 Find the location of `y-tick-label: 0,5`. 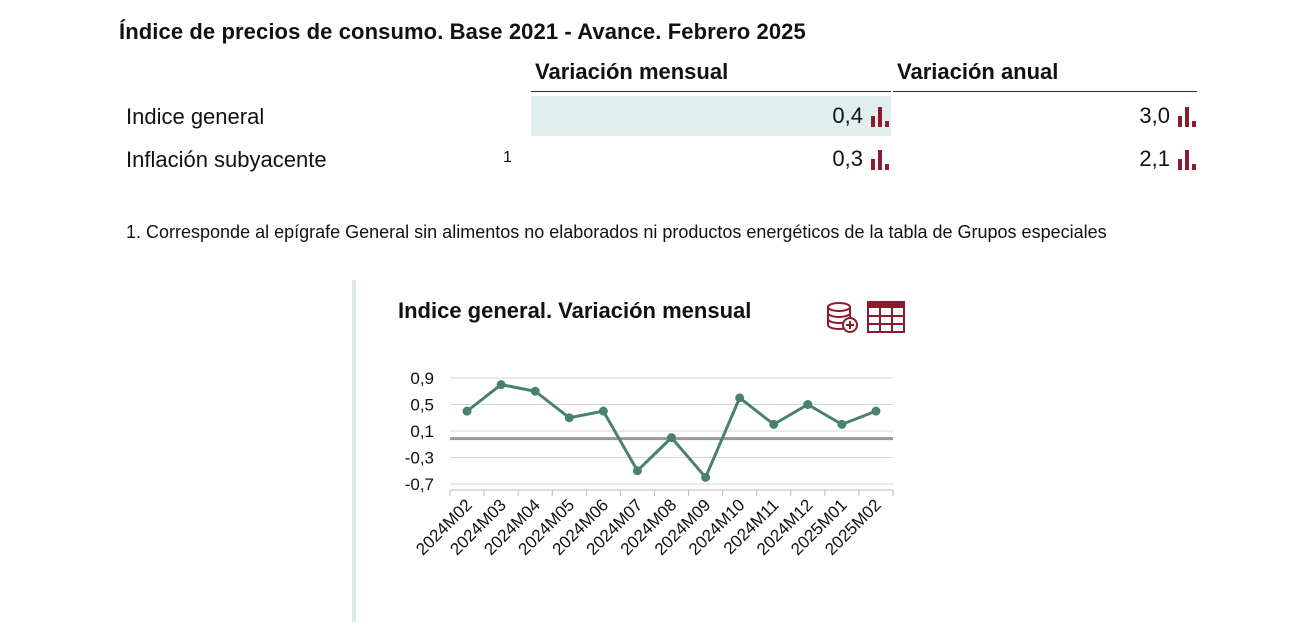

y-tick-label: 0,5 is located at coordinates (422, 405).